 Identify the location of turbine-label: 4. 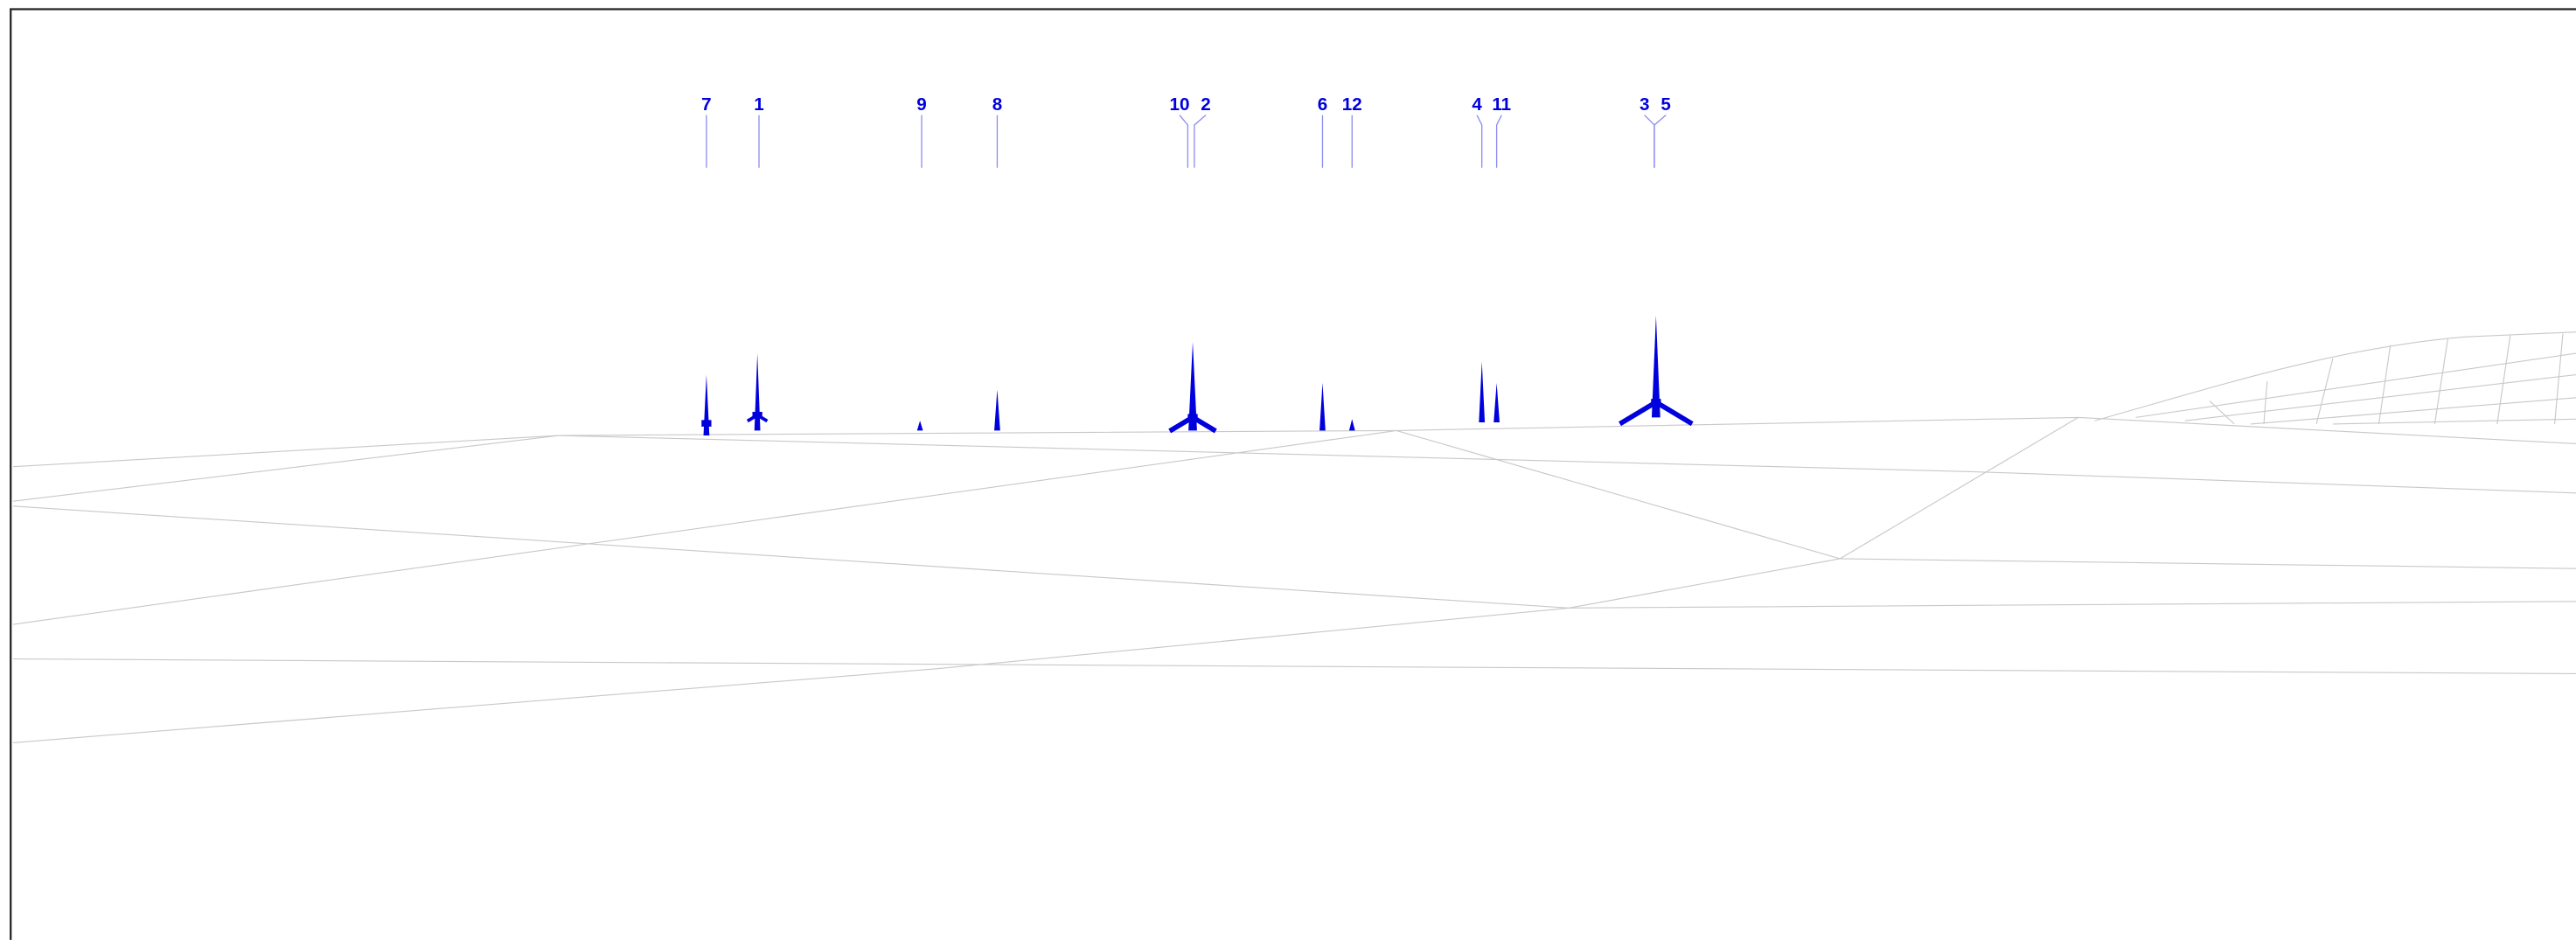
(1477, 104).